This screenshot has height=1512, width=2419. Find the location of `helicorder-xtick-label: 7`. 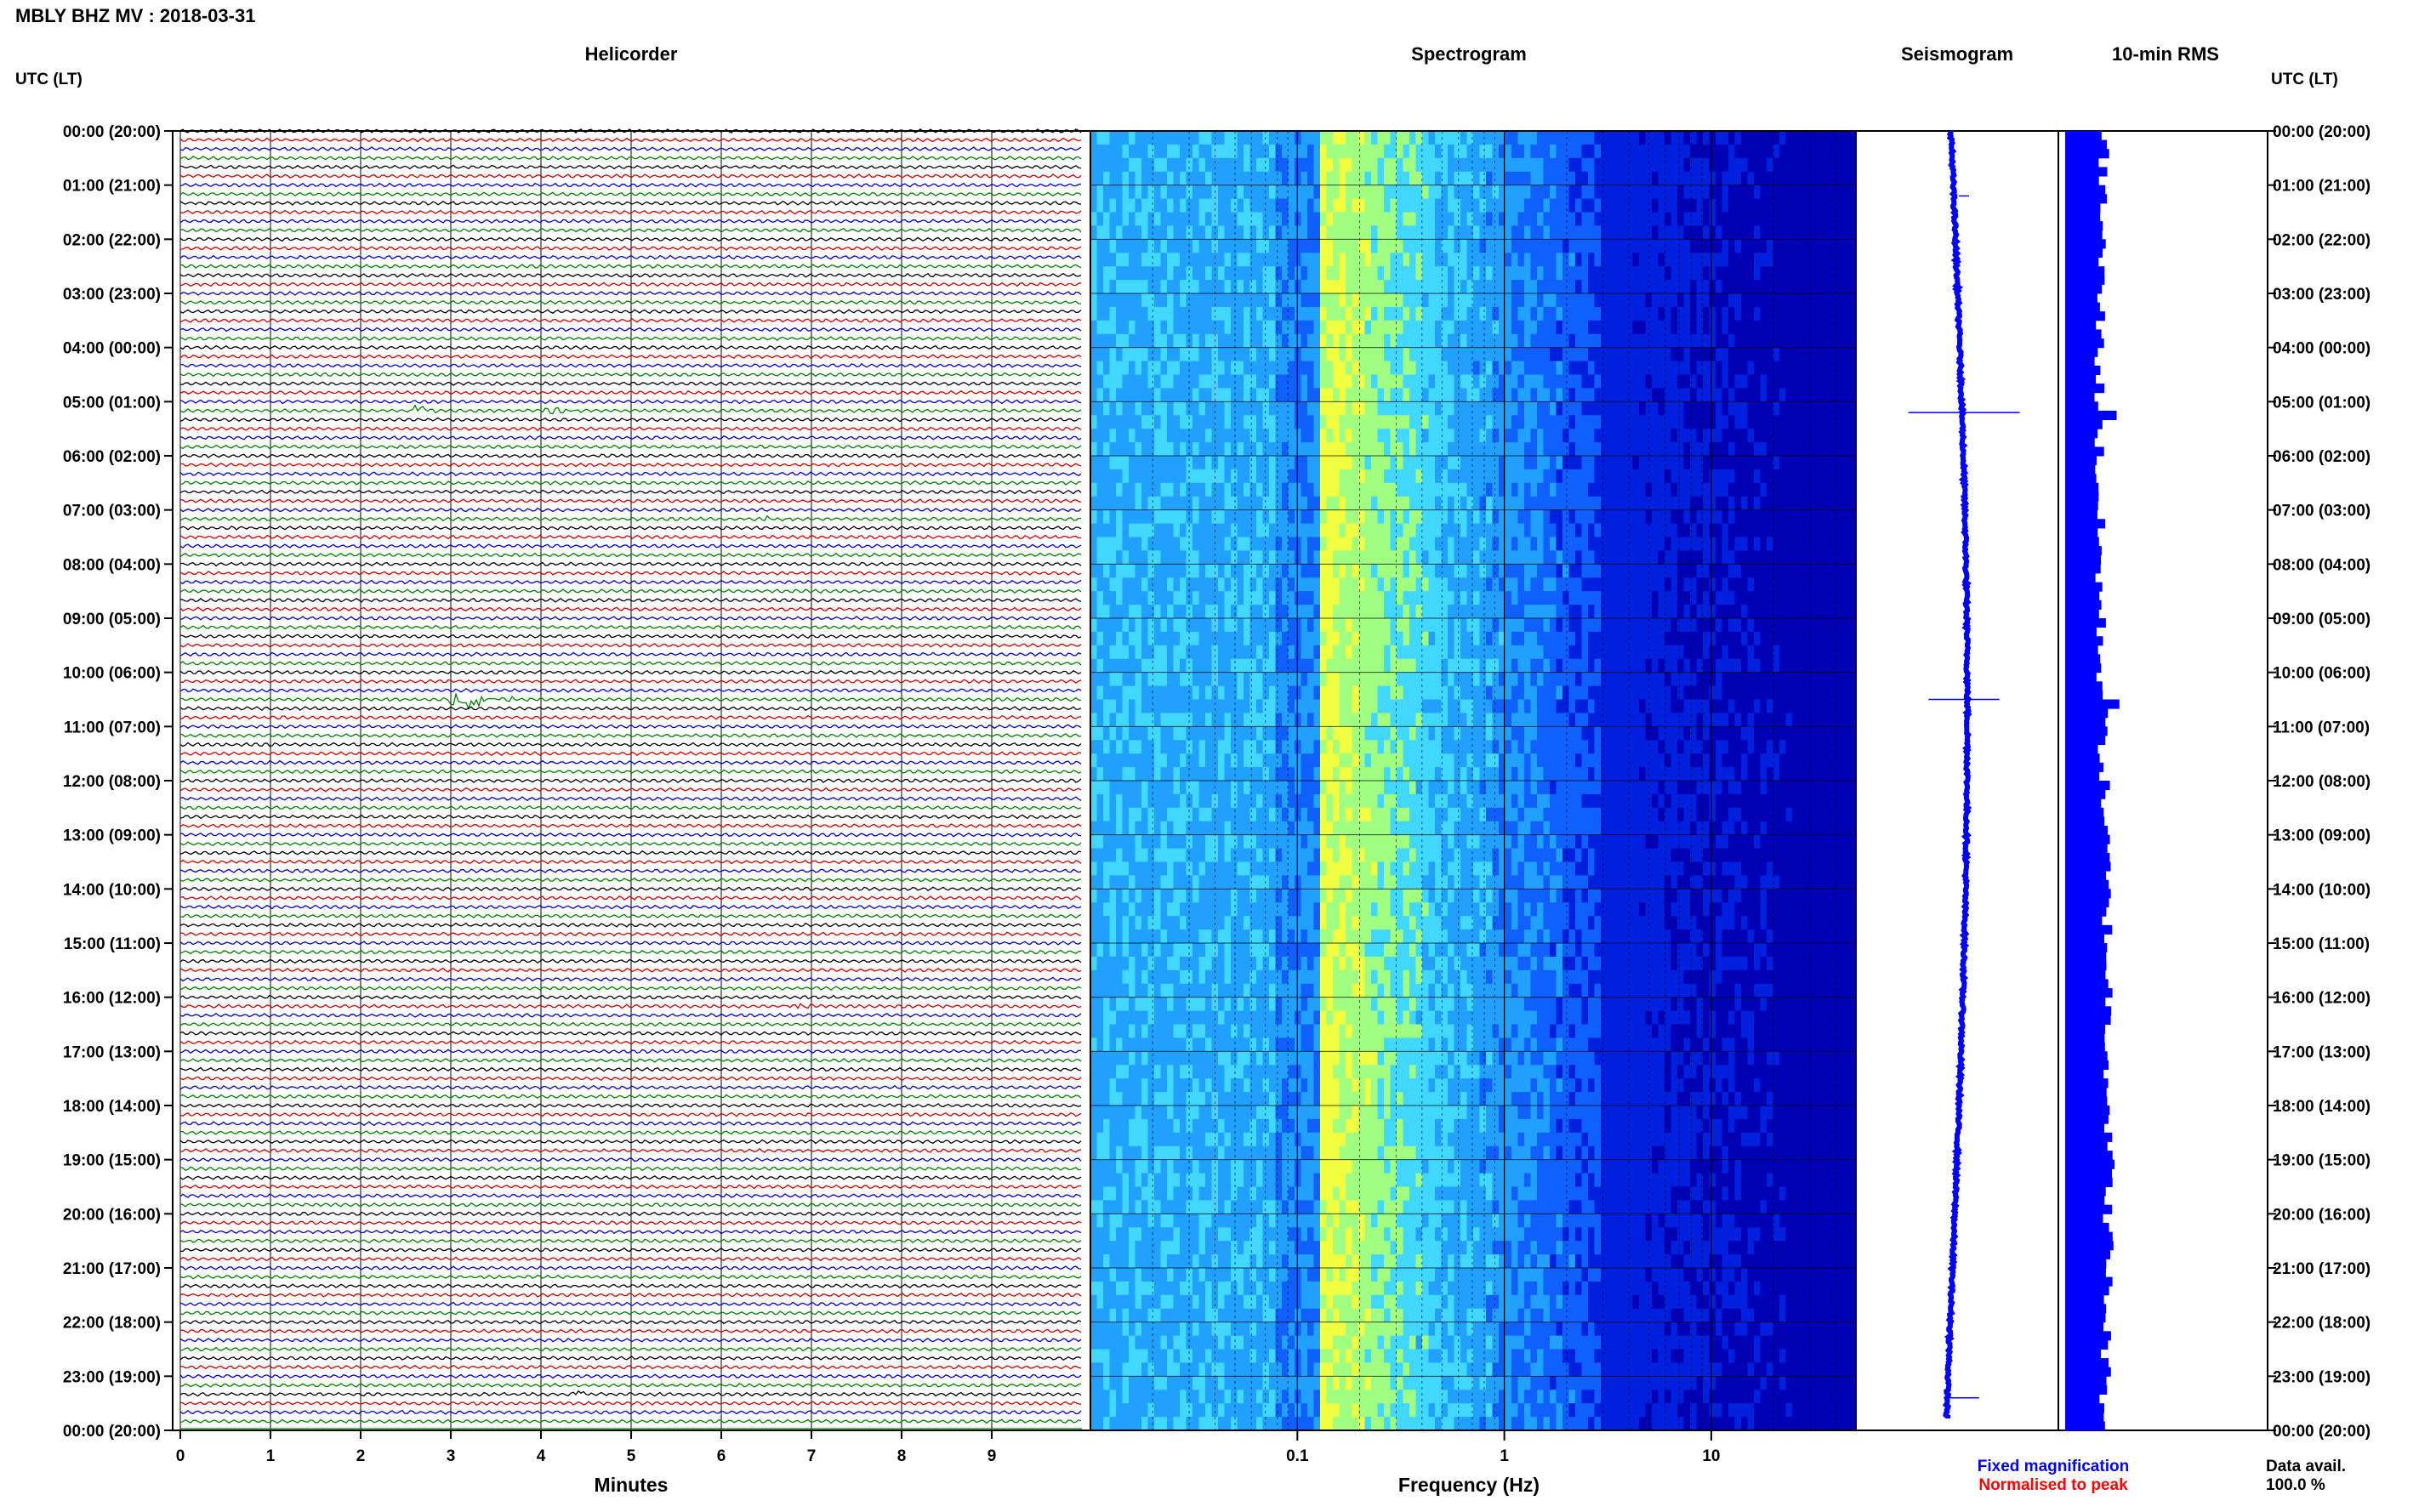

helicorder-xtick-label: 7 is located at coordinates (812, 1456).